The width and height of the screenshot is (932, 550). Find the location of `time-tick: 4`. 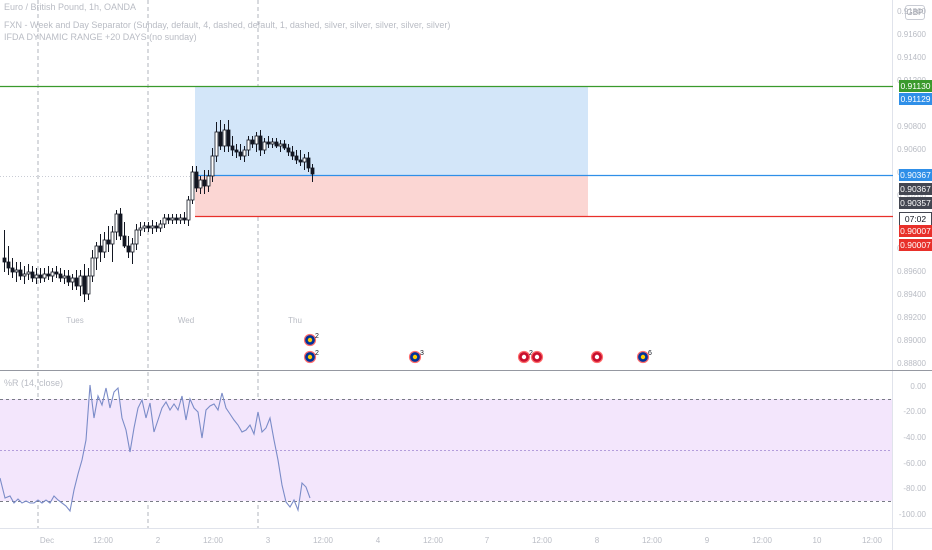

time-tick: 4 is located at coordinates (378, 540).